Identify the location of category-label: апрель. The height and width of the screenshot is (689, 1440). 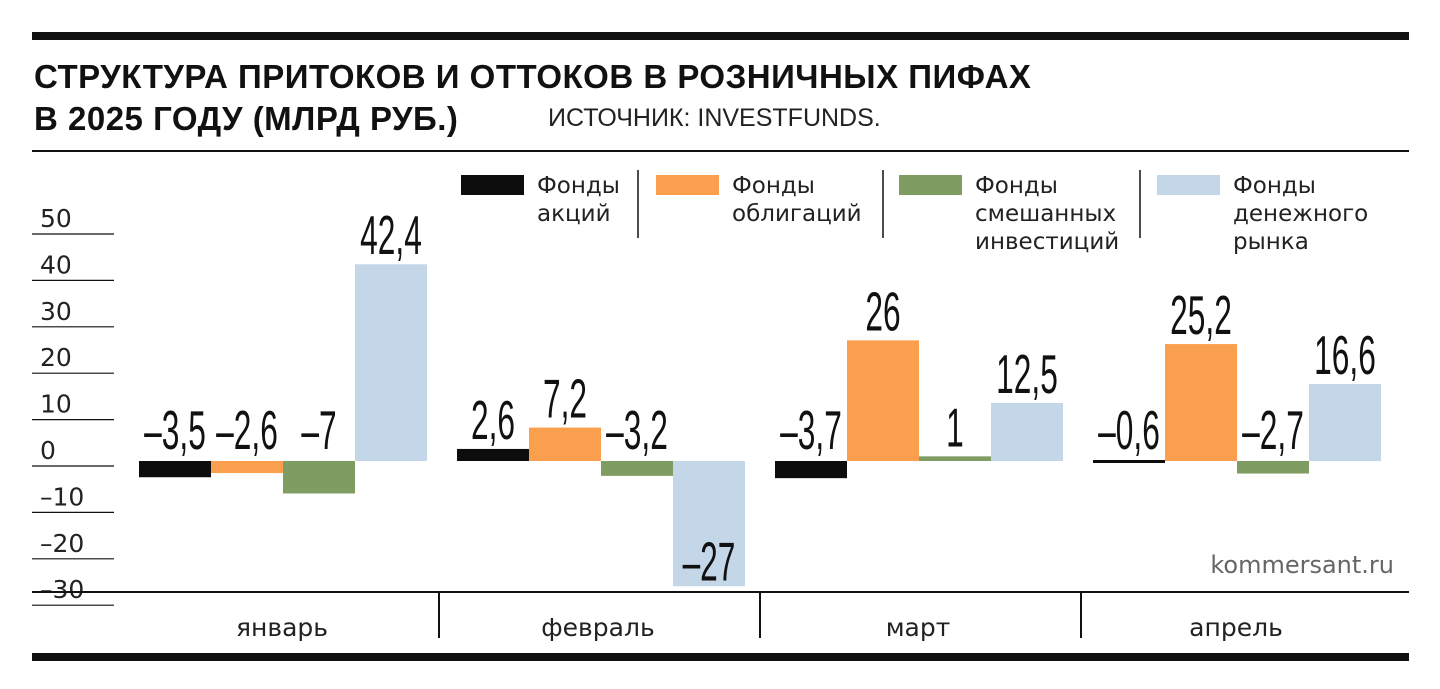
(1236, 627).